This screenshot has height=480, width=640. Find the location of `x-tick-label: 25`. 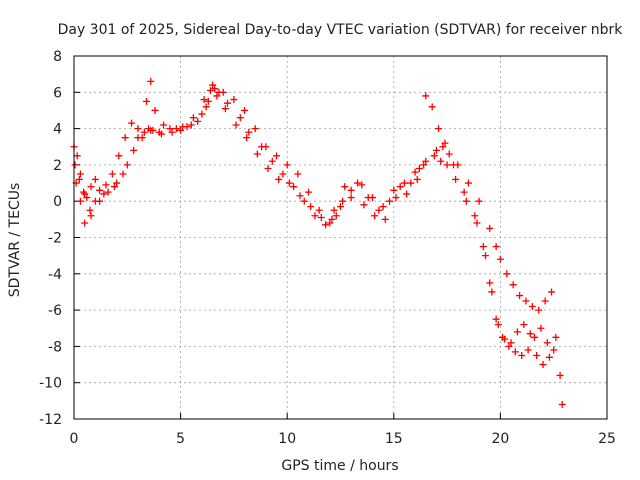

x-tick-label: 25 is located at coordinates (607, 439).